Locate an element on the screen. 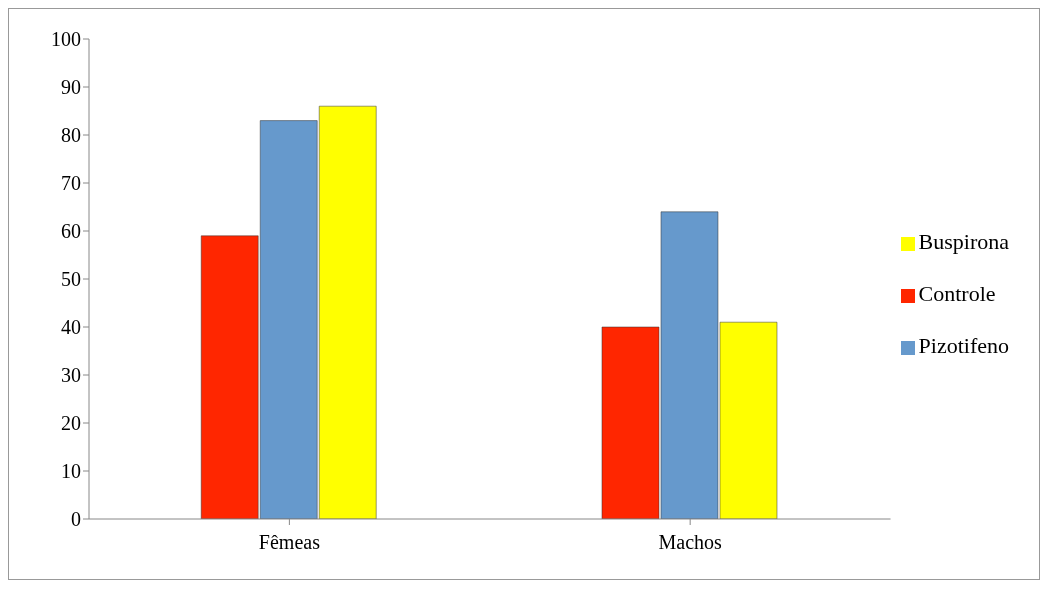 This screenshot has width=1050, height=590. y-tick-label: 100 is located at coordinates (66, 39).